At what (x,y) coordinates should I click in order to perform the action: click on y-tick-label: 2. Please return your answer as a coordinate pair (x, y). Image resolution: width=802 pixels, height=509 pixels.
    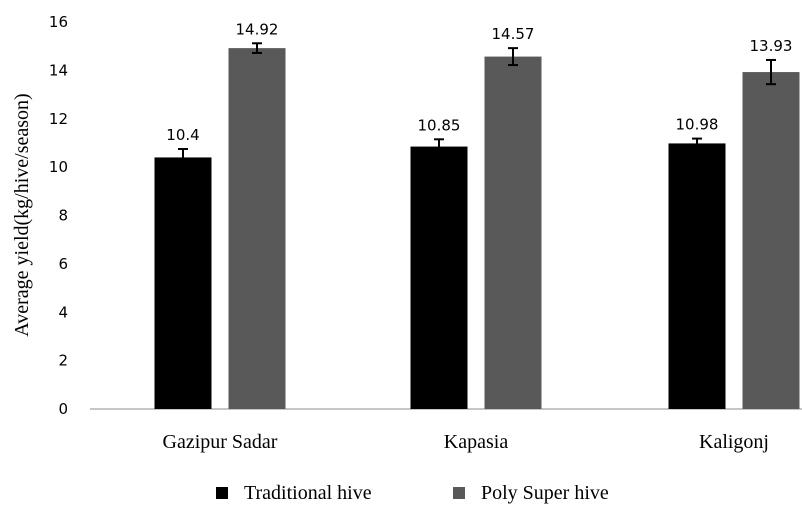
    Looking at the image, I should click on (63, 361).